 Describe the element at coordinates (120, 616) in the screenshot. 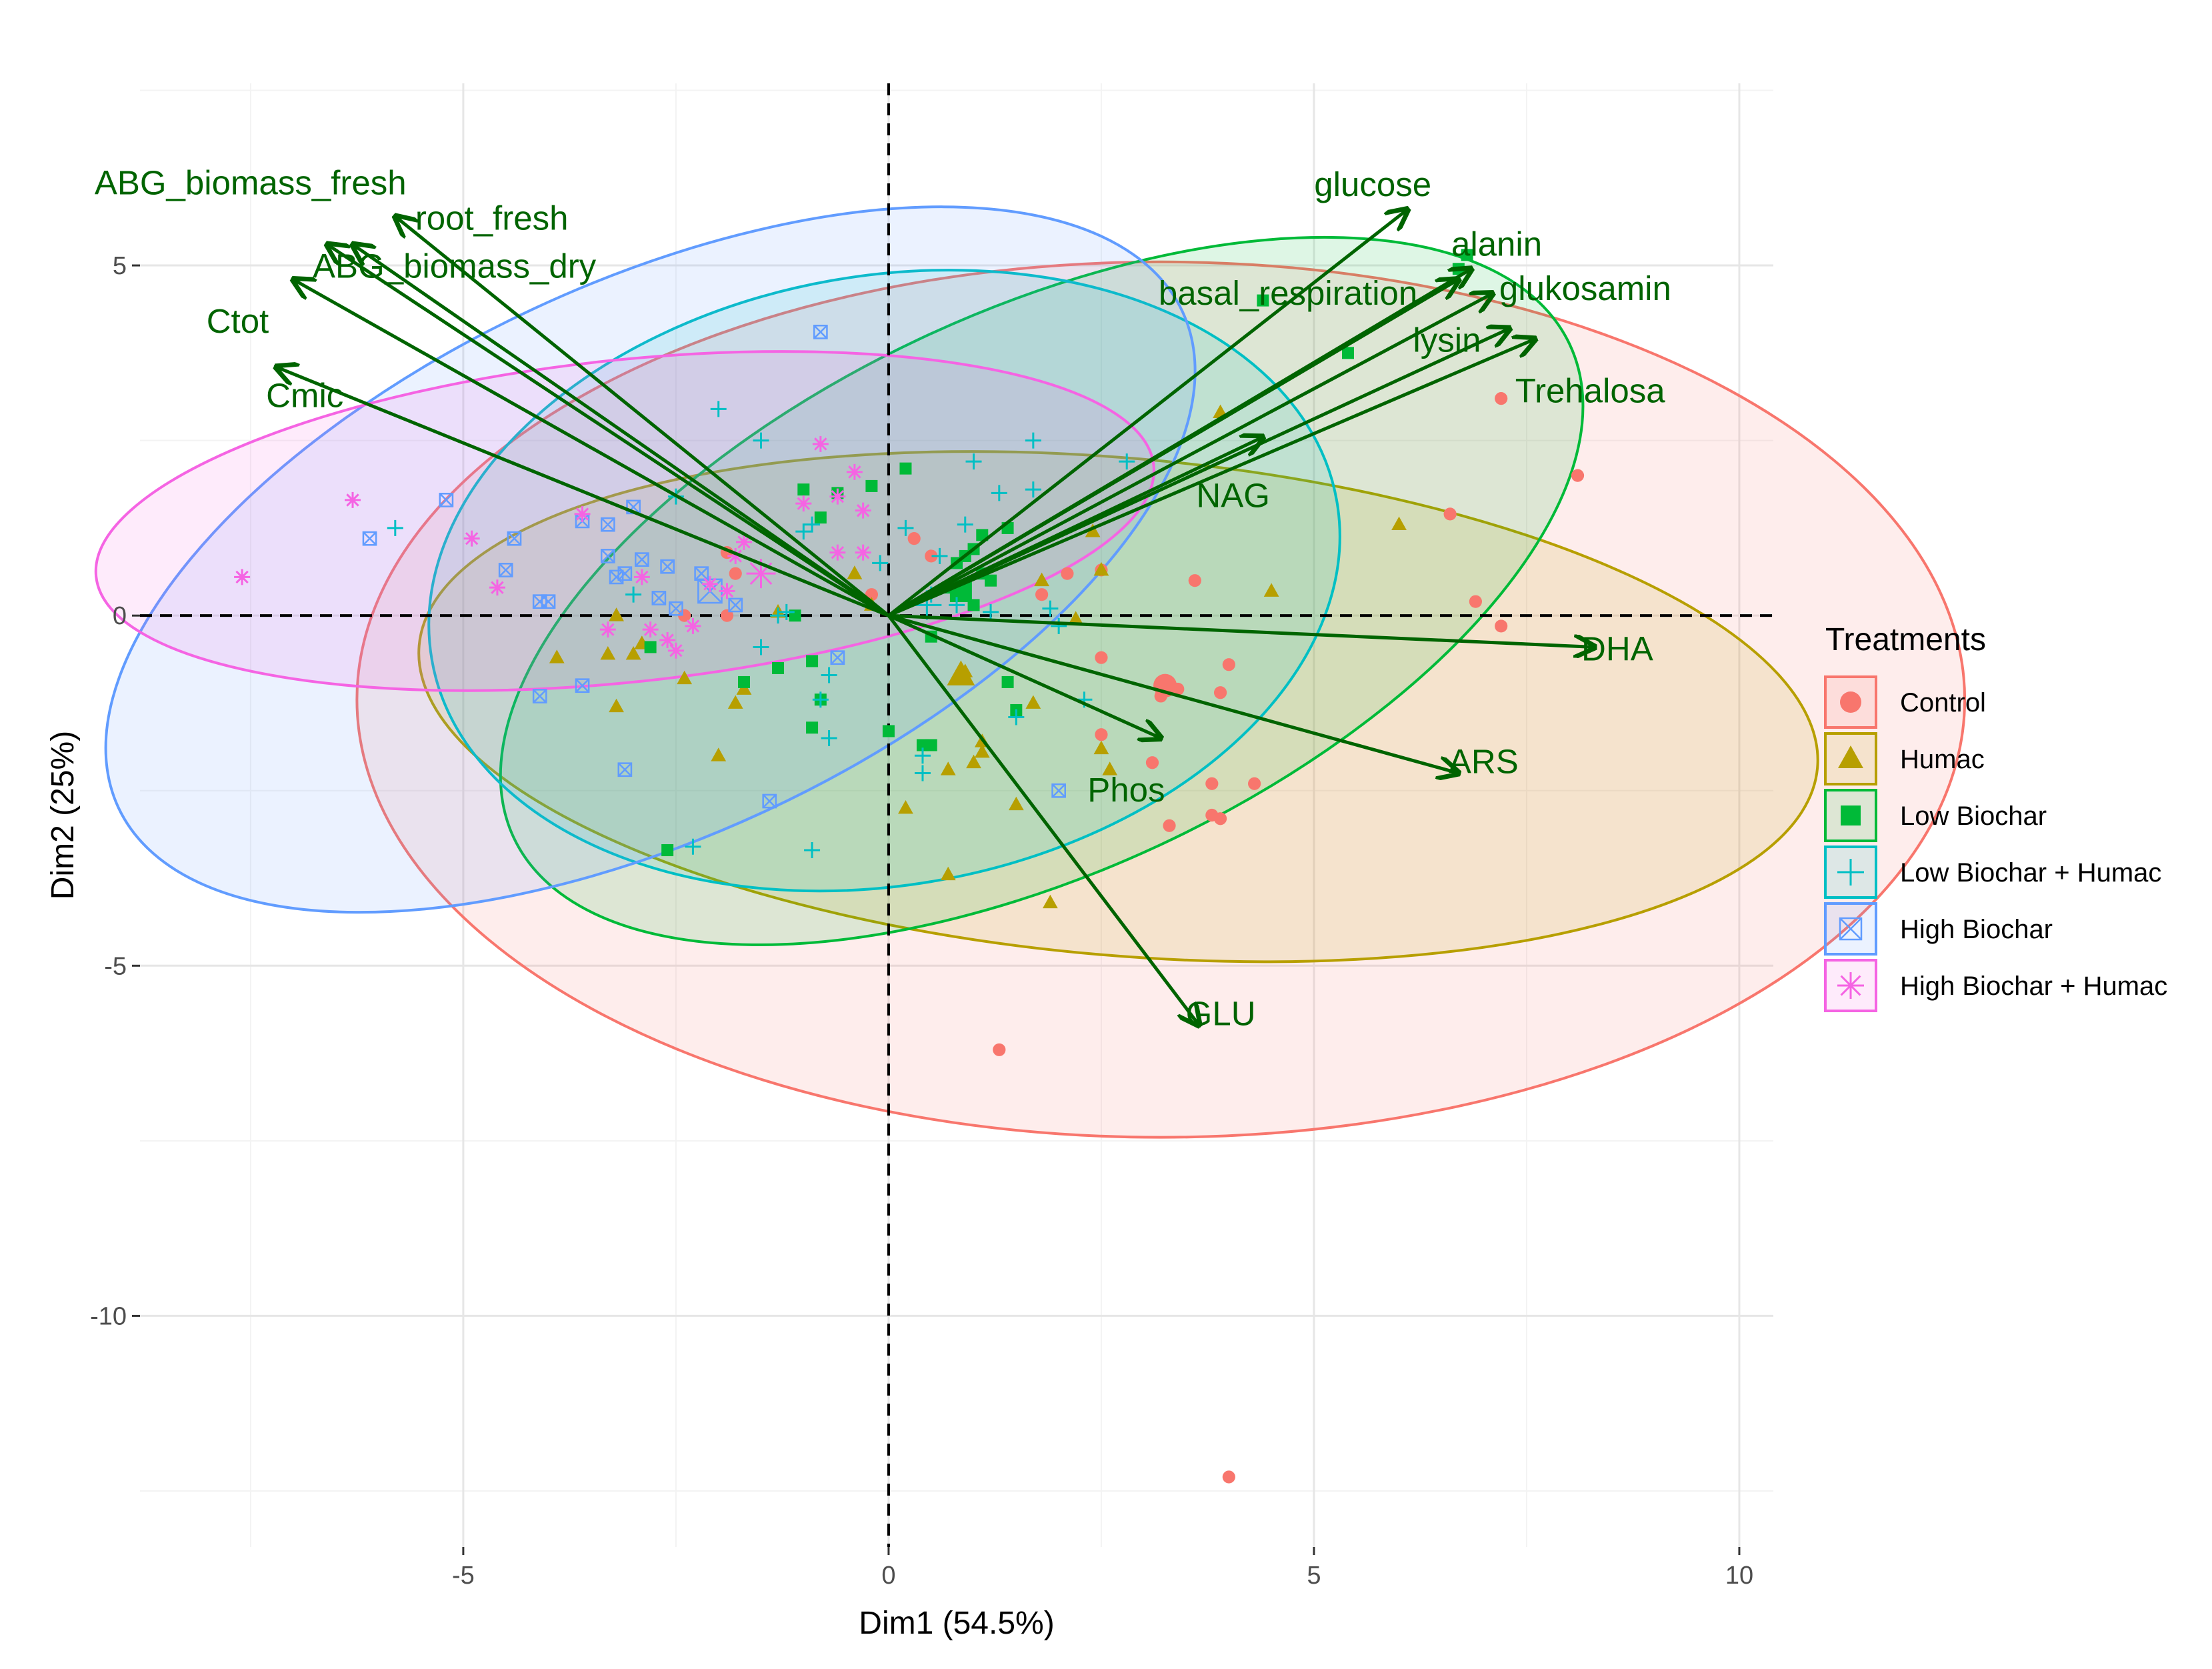

I see `y-tick-label: 0` at that location.